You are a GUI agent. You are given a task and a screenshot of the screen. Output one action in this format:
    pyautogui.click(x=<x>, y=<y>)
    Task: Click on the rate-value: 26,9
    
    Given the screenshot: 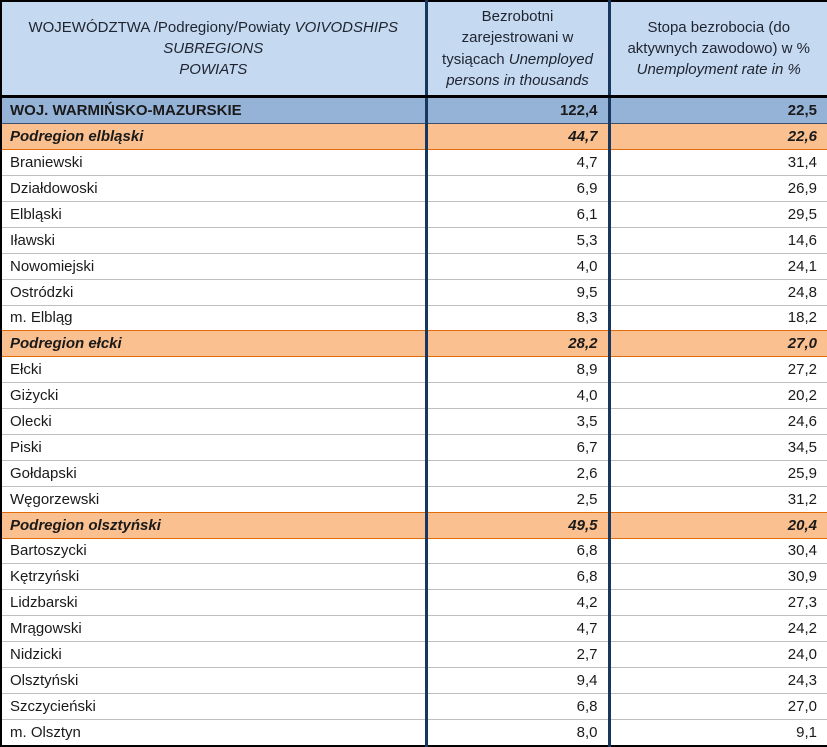 What is the action you would take?
    pyautogui.click(x=717, y=188)
    